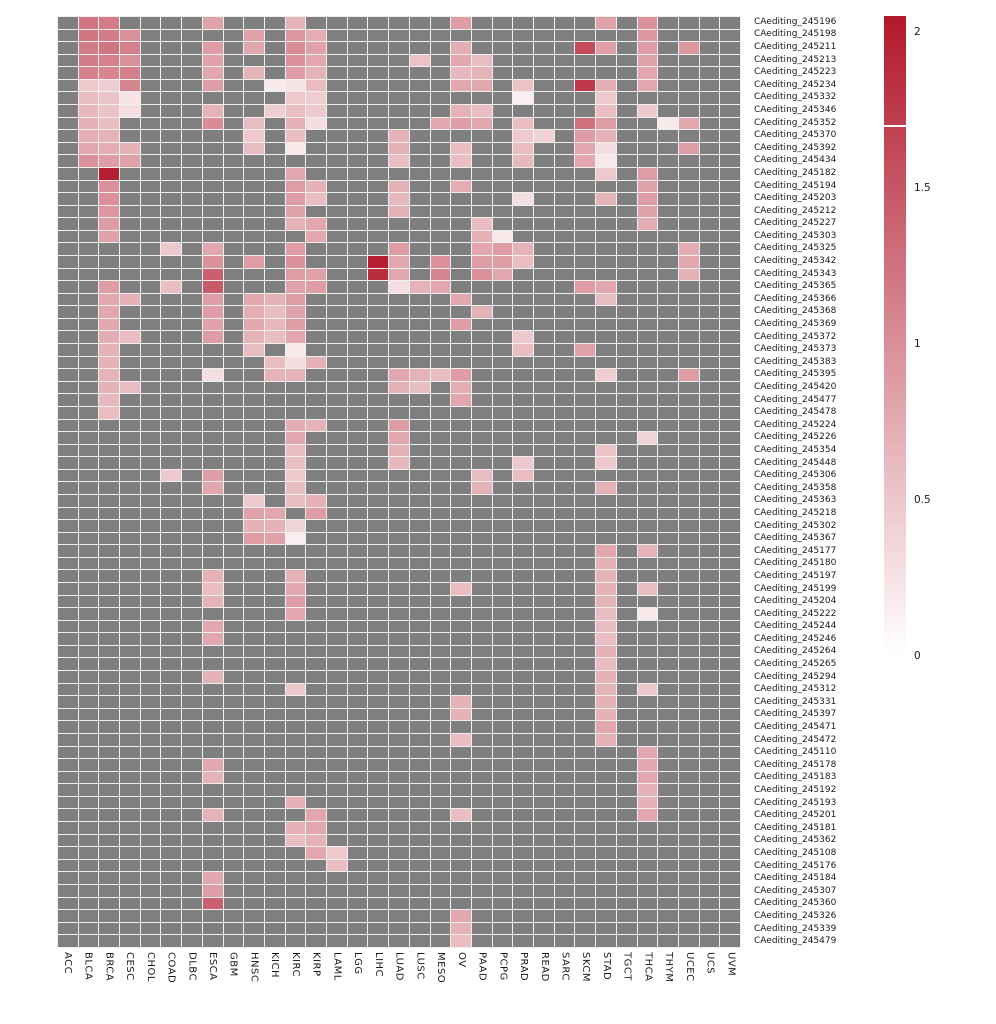 This screenshot has height=1024, width=996. What do you see at coordinates (461, 960) in the screenshot?
I see `column-label-text: OV` at bounding box center [461, 960].